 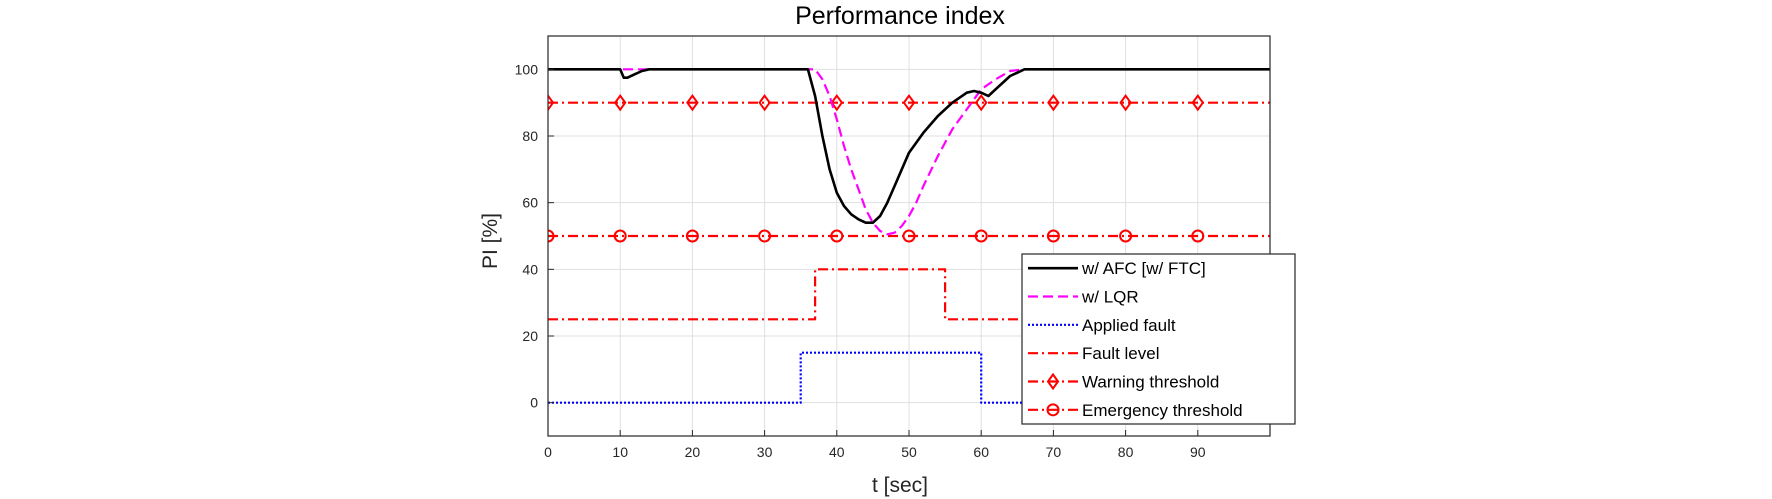 What do you see at coordinates (534, 403) in the screenshot?
I see `y-tick-label-0: 0` at bounding box center [534, 403].